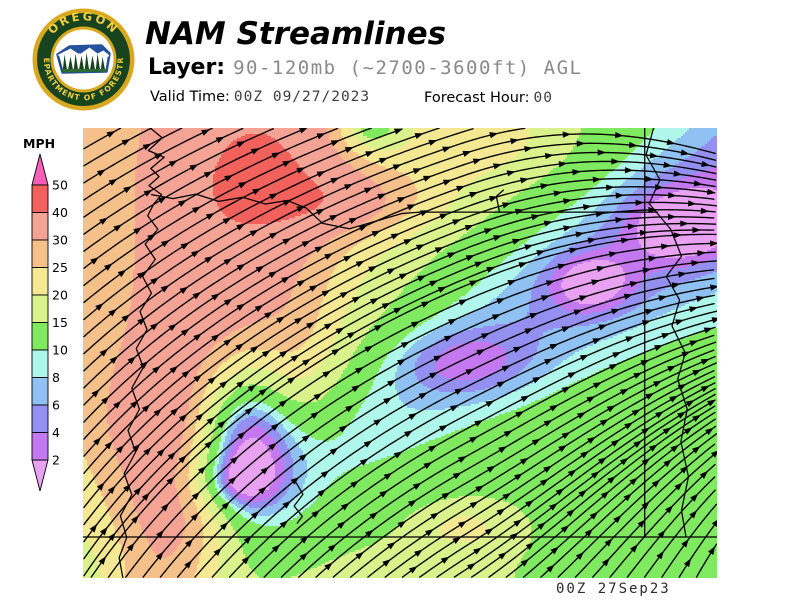 The height and width of the screenshot is (600, 800). Describe the element at coordinates (39, 143) in the screenshot. I see `legend-title: MPH` at that location.